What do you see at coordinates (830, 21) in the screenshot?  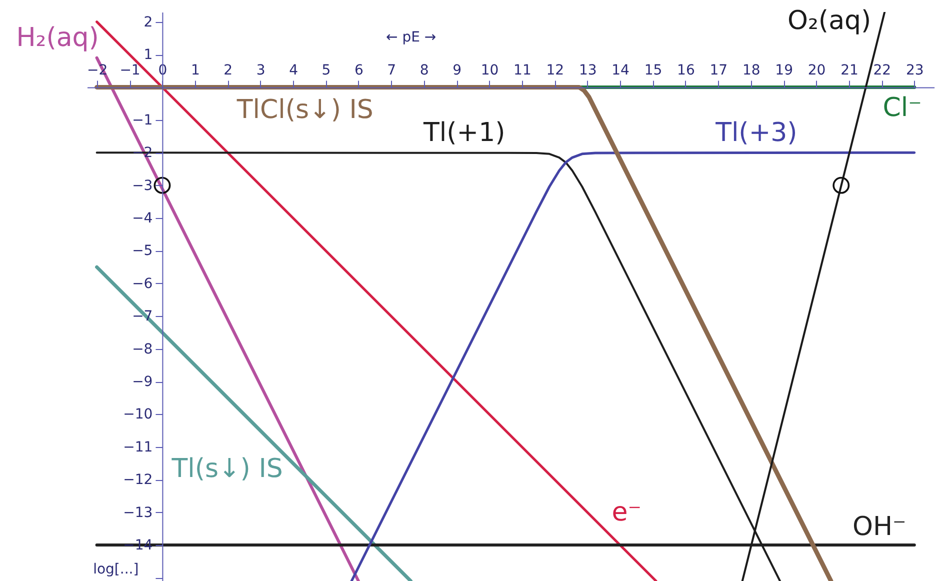 I see `series-label: O₂(aq)` at bounding box center [830, 21].